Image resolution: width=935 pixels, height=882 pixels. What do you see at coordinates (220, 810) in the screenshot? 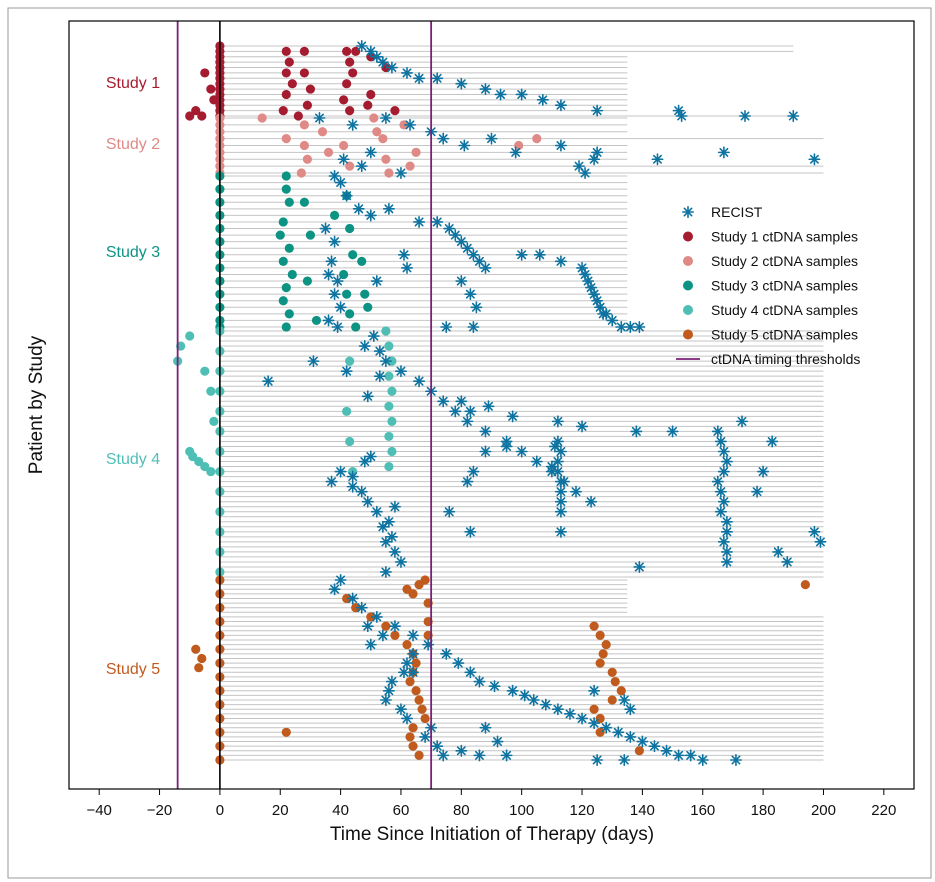
I see `x-tick-label: 0` at bounding box center [220, 810].